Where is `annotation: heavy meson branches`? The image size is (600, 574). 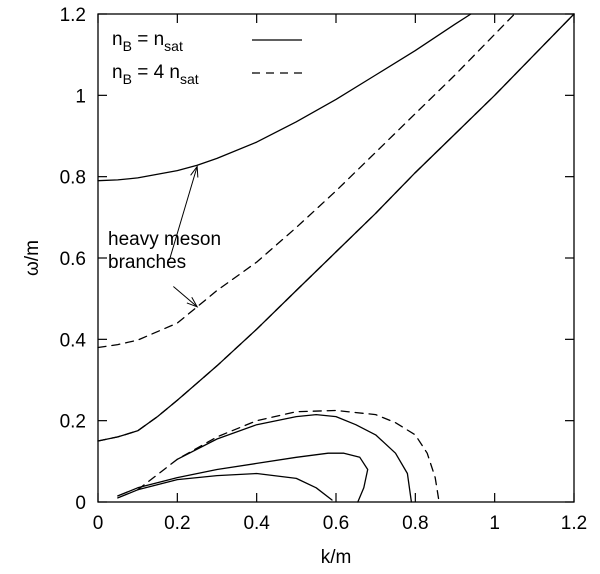 annotation: heavy meson branches is located at coordinates (164, 236).